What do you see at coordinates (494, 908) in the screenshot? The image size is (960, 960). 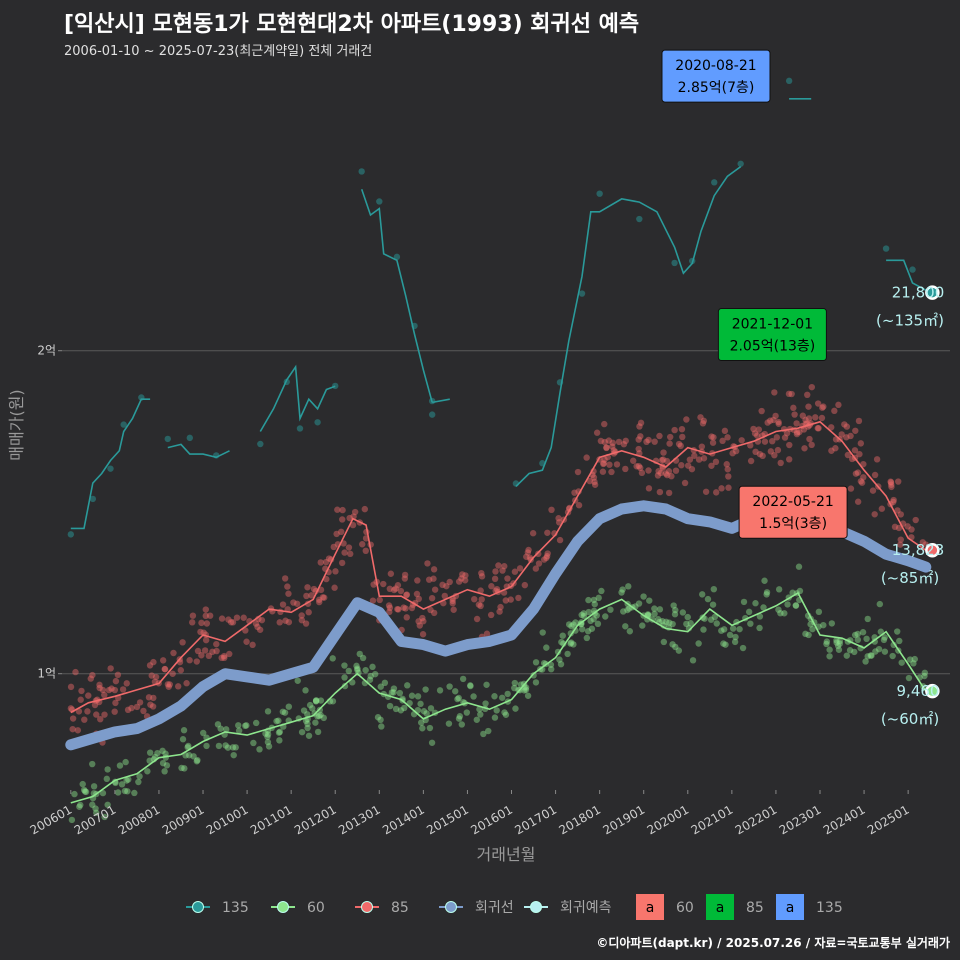 I see `legend-label: 회귀선` at bounding box center [494, 908].